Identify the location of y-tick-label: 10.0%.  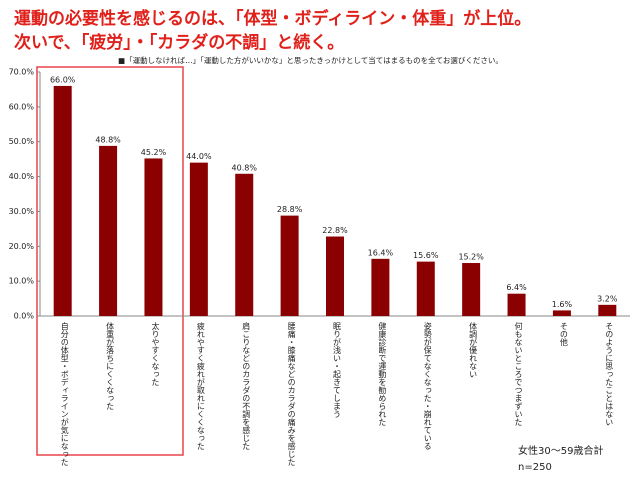
(22, 281).